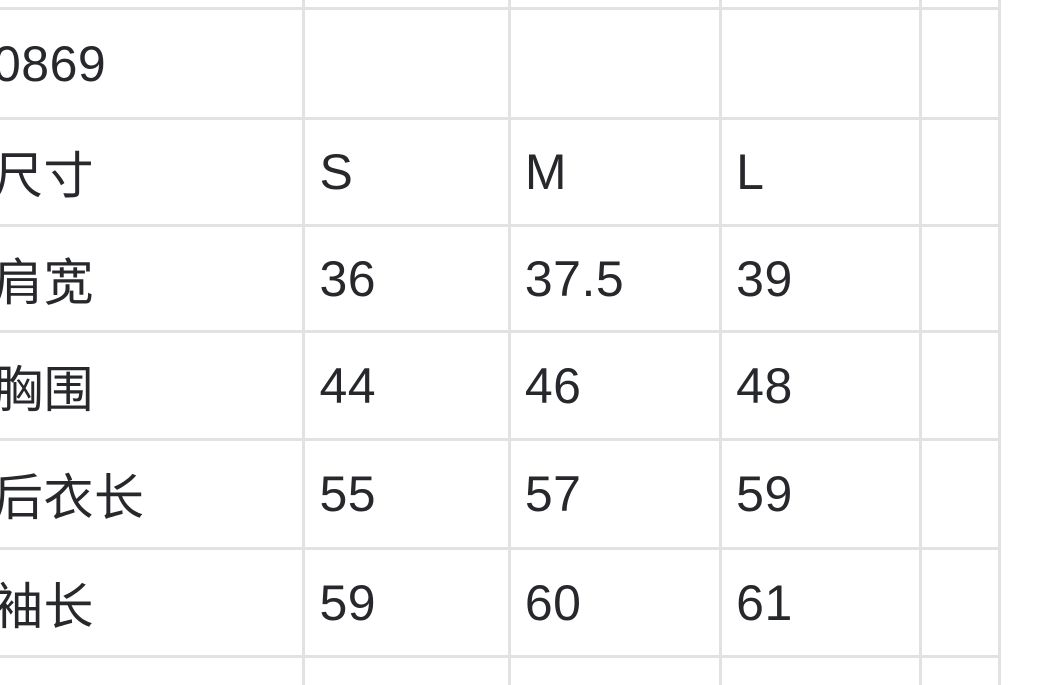  What do you see at coordinates (615, 494) in the screenshot?
I see `measurement-value-cell: 57` at bounding box center [615, 494].